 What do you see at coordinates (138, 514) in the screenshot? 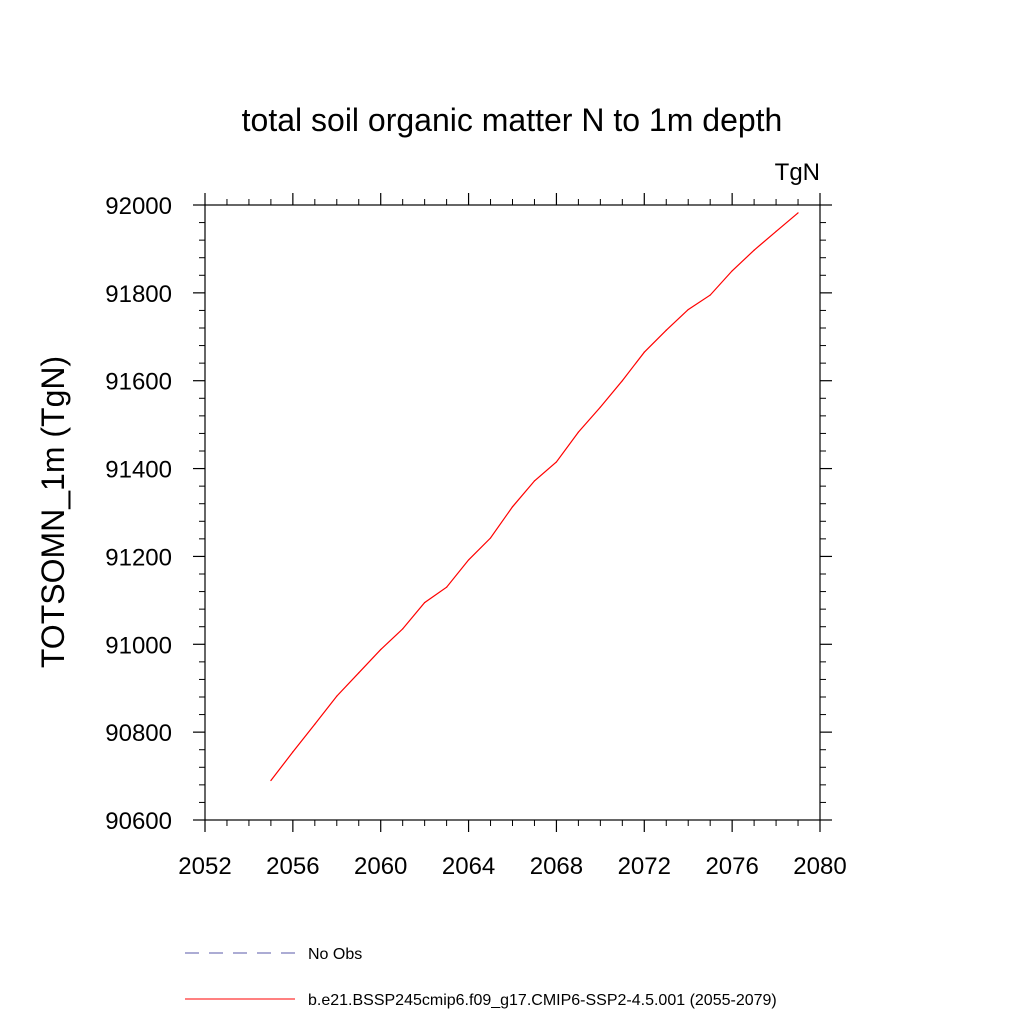
I see `y-tick-labels: 90600 90800 91000 91200 91400 91600 91800 92000` at bounding box center [138, 514].